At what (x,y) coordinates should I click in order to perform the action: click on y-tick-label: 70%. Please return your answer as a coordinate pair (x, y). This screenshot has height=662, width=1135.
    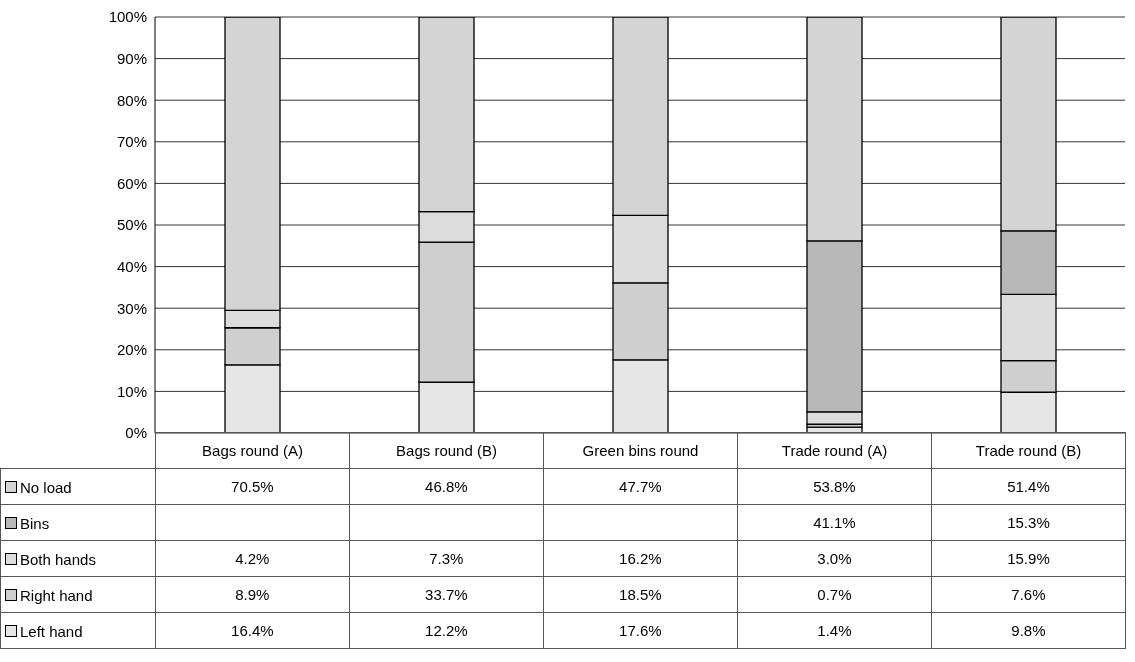
    Looking at the image, I should click on (131, 142).